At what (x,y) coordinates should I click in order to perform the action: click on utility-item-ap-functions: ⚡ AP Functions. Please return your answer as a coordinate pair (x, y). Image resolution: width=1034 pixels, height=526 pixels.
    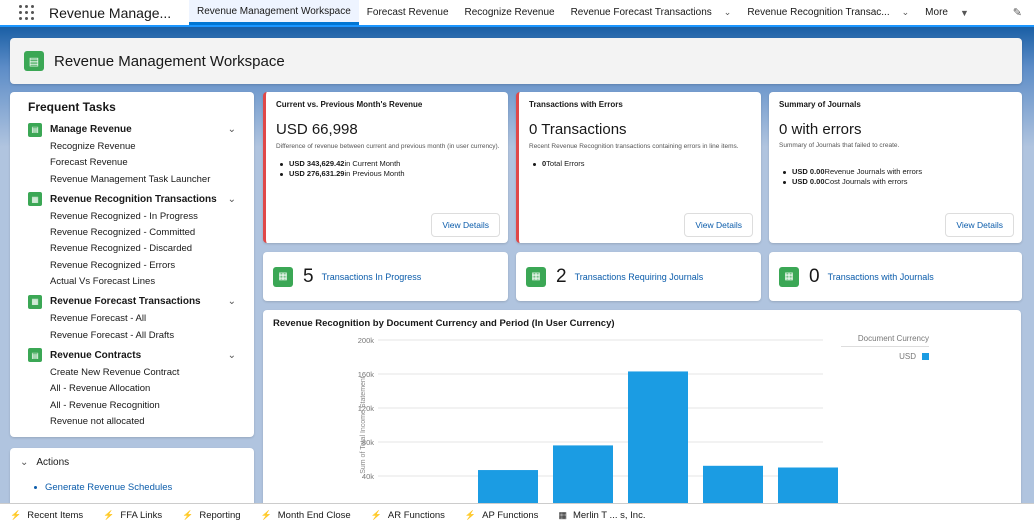
    Looking at the image, I should click on (502, 515).